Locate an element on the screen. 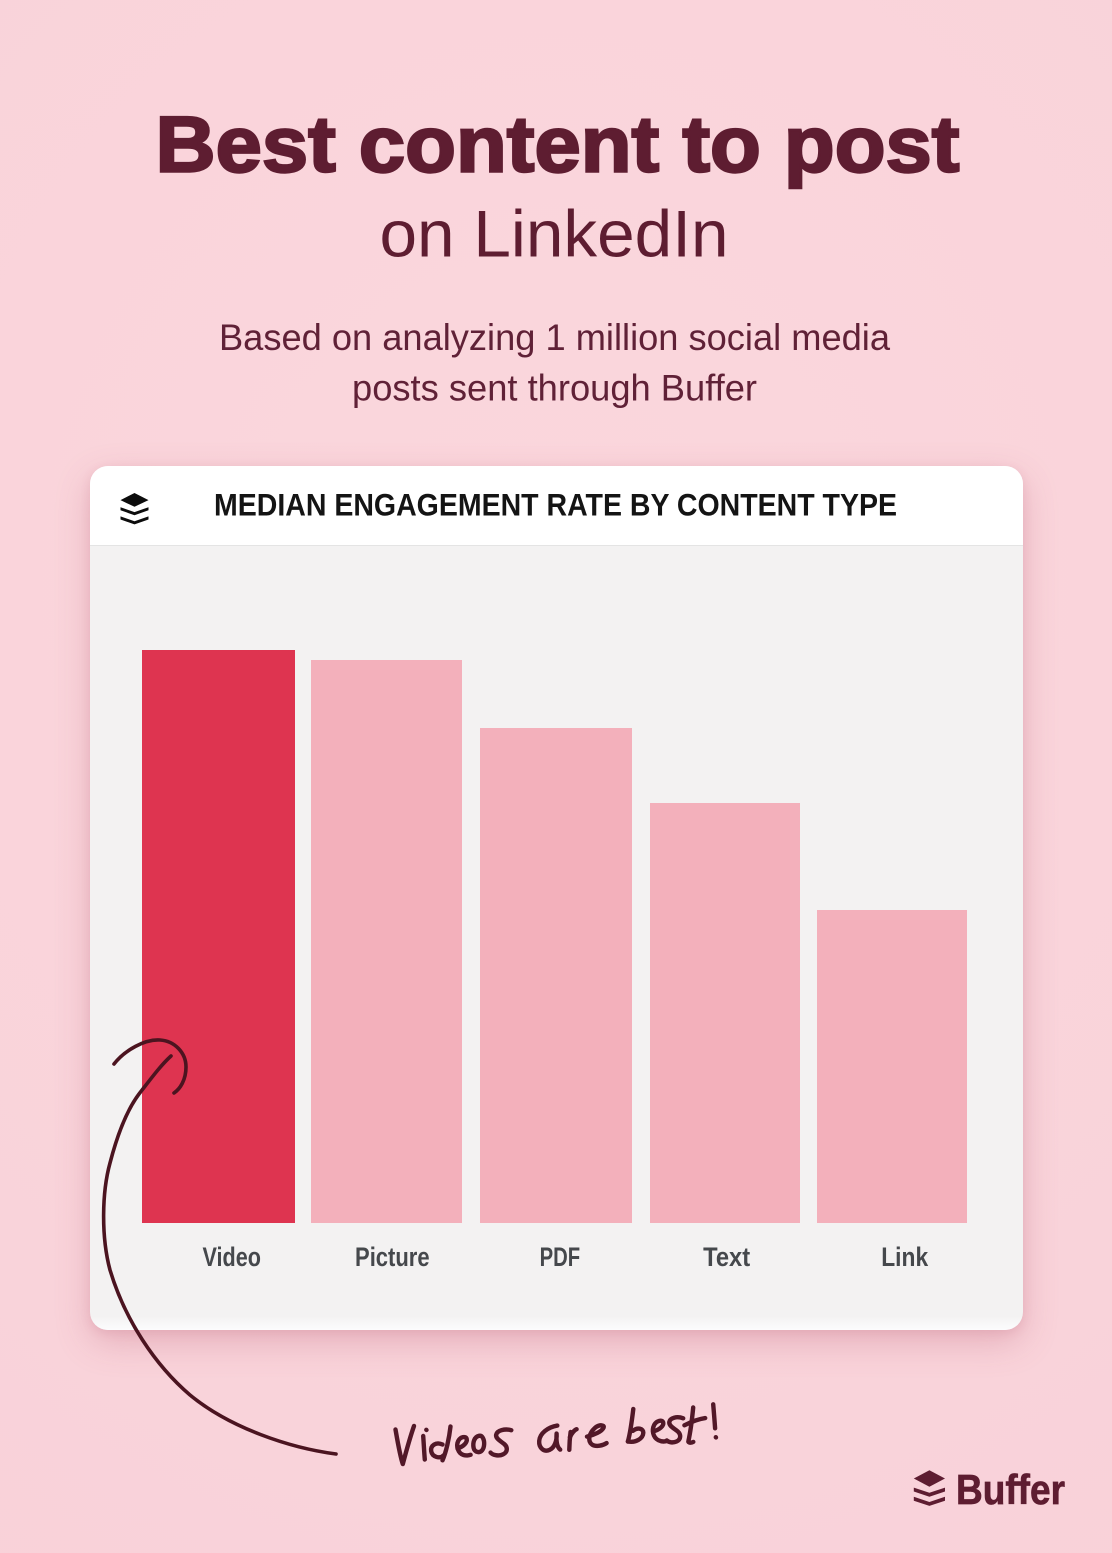  svg-text: posts sent through Buffer is located at coordinates (554, 388).